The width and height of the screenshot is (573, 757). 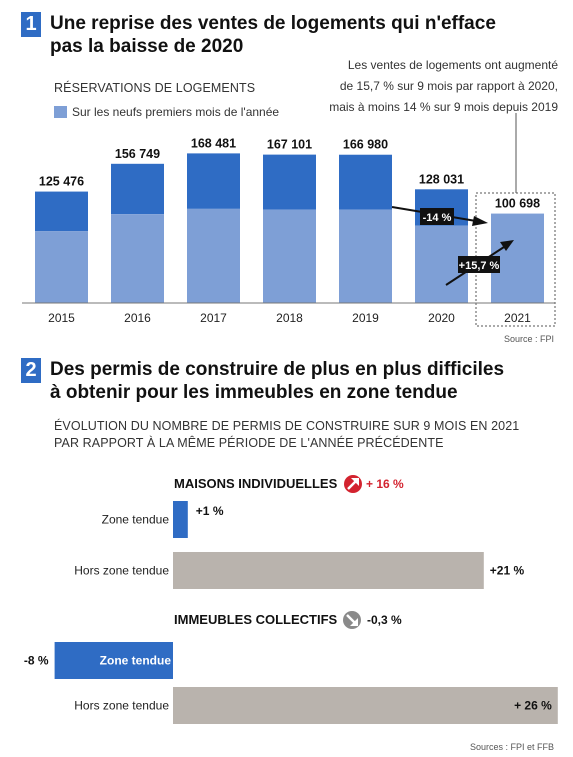 What do you see at coordinates (365, 705) in the screenshot?
I see `bar-immeubles-hors-zone-tendue` at bounding box center [365, 705].